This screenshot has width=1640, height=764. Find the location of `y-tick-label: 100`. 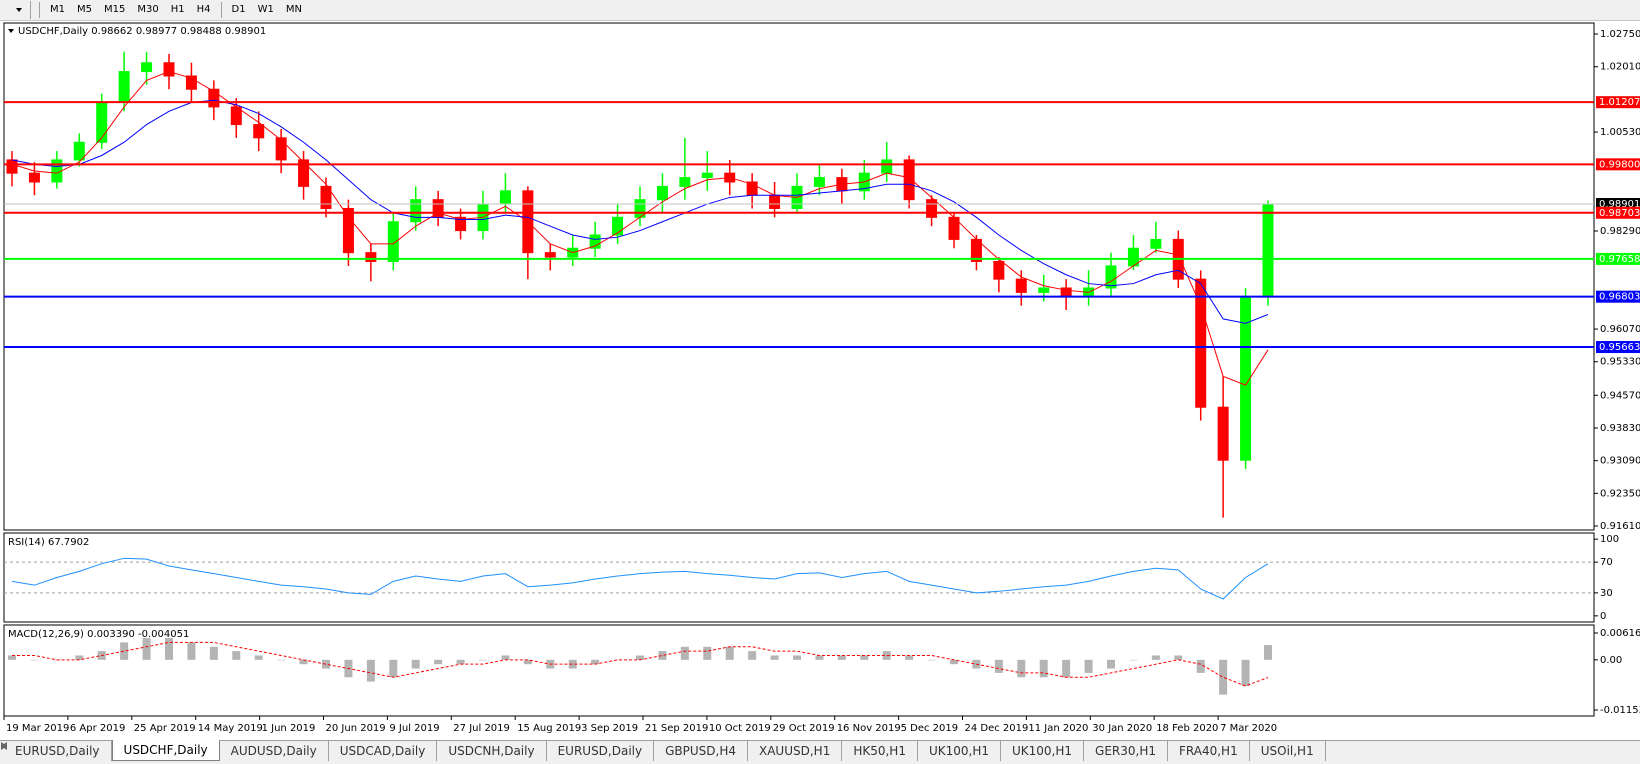

y-tick-label: 100 is located at coordinates (1609, 539).